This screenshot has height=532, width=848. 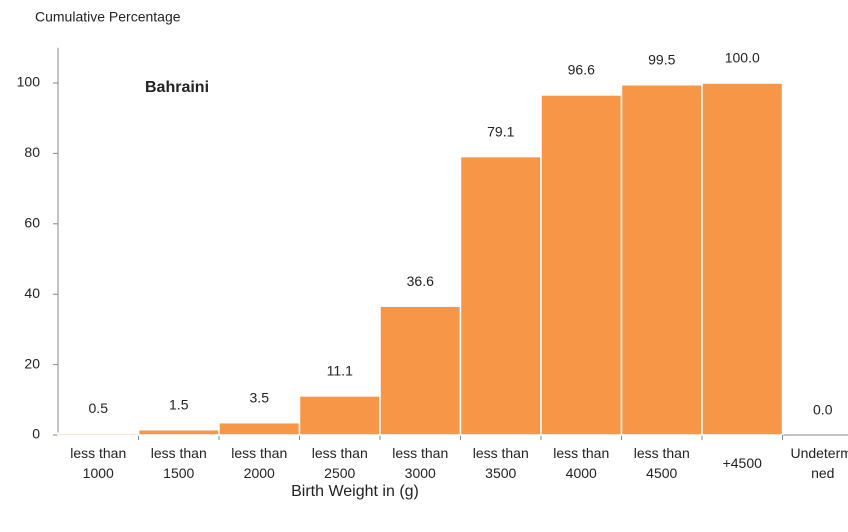 What do you see at coordinates (32, 363) in the screenshot?
I see `y-tick-label: 20` at bounding box center [32, 363].